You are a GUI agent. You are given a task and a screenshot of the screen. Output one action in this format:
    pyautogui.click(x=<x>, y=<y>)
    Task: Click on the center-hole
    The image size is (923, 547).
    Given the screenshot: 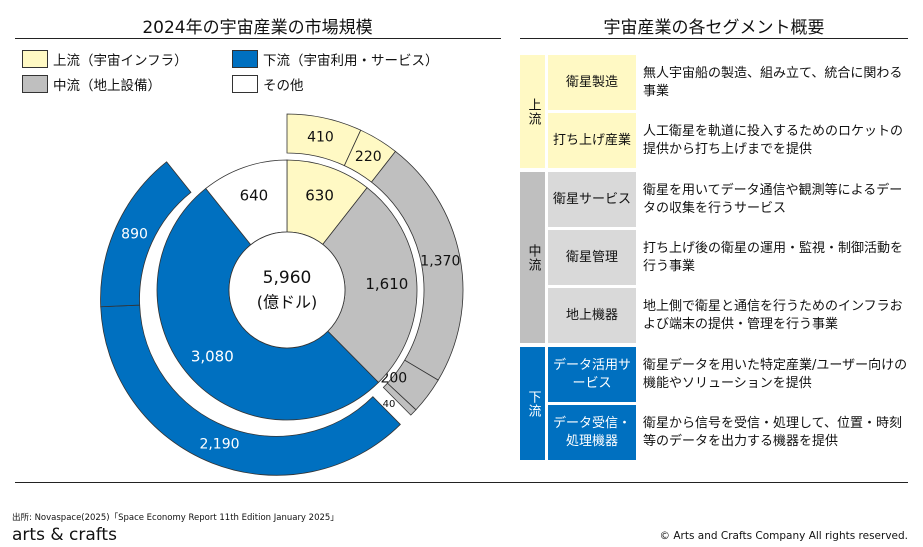 What is the action you would take?
    pyautogui.click(x=287, y=290)
    